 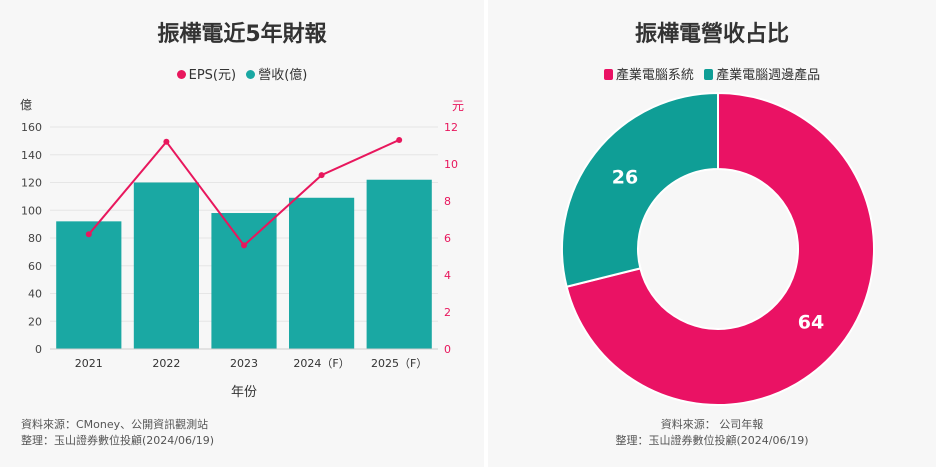 I want to click on left-axis-tick-label: 160, so click(x=31, y=127).